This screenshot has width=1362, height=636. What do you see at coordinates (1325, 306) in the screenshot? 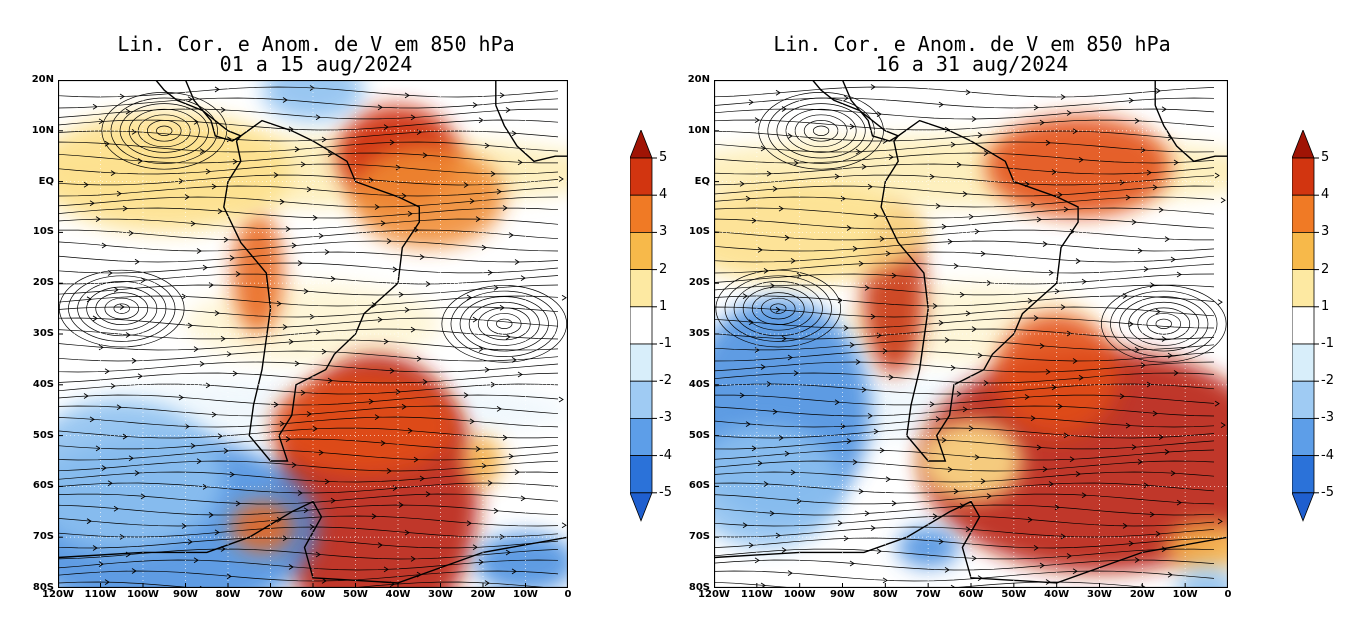
I see `colorbar-label: 1` at bounding box center [1325, 306].